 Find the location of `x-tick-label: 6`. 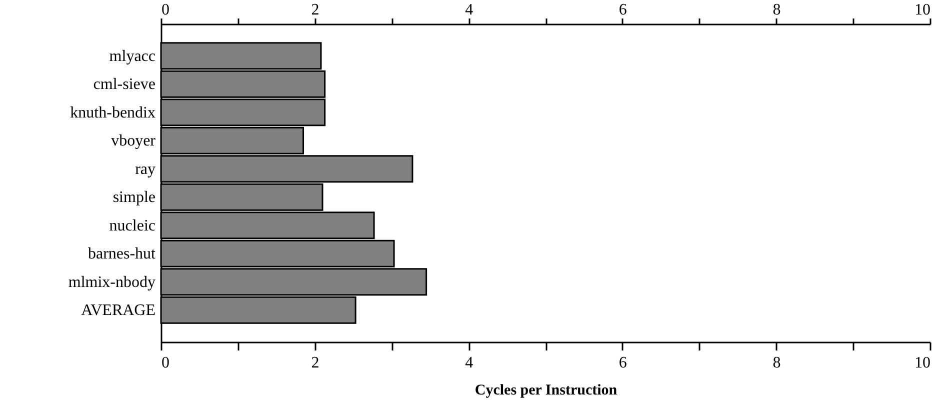

x-tick-label: 6 is located at coordinates (622, 10).